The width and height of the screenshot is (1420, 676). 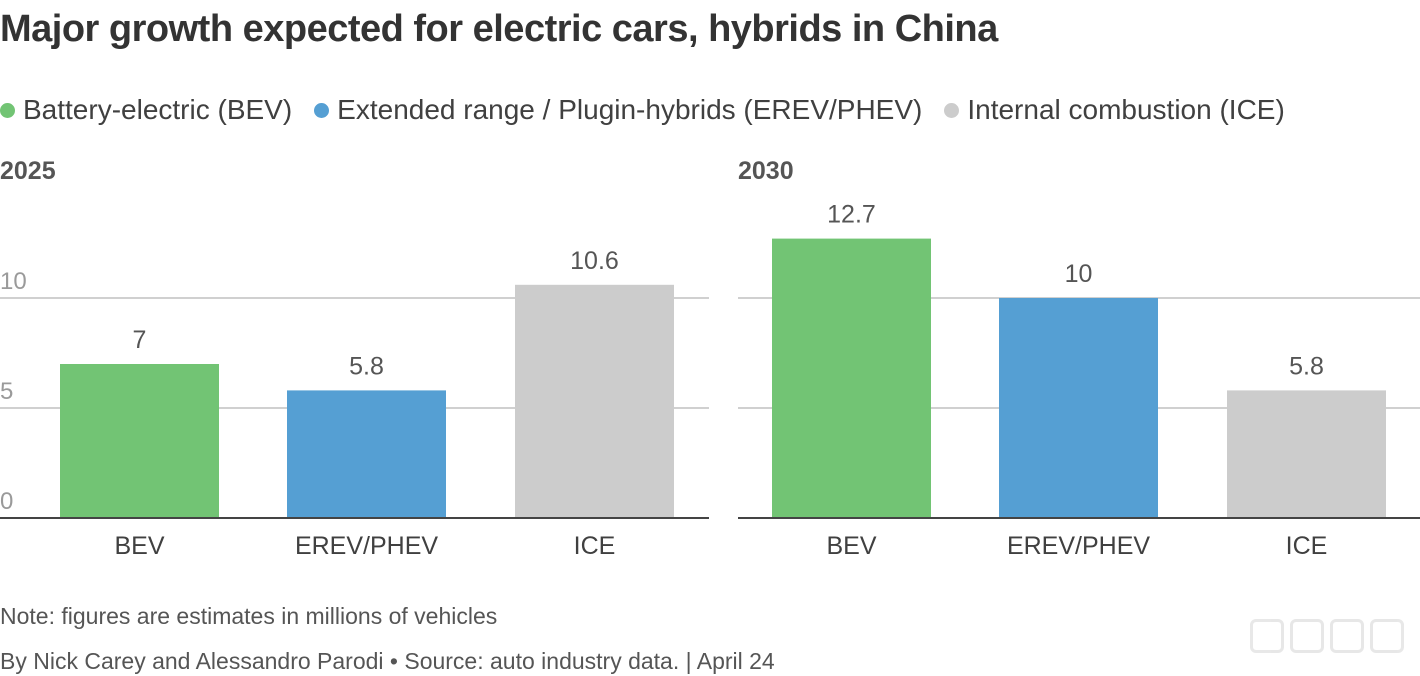 What do you see at coordinates (851, 215) in the screenshot?
I see `data-label: 12.7` at bounding box center [851, 215].